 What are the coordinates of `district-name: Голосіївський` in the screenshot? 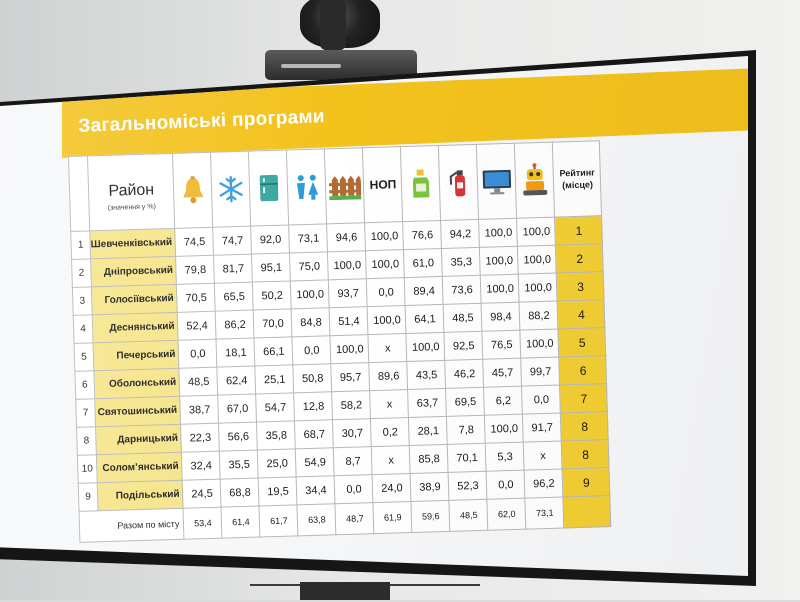 It's located at (134, 299).